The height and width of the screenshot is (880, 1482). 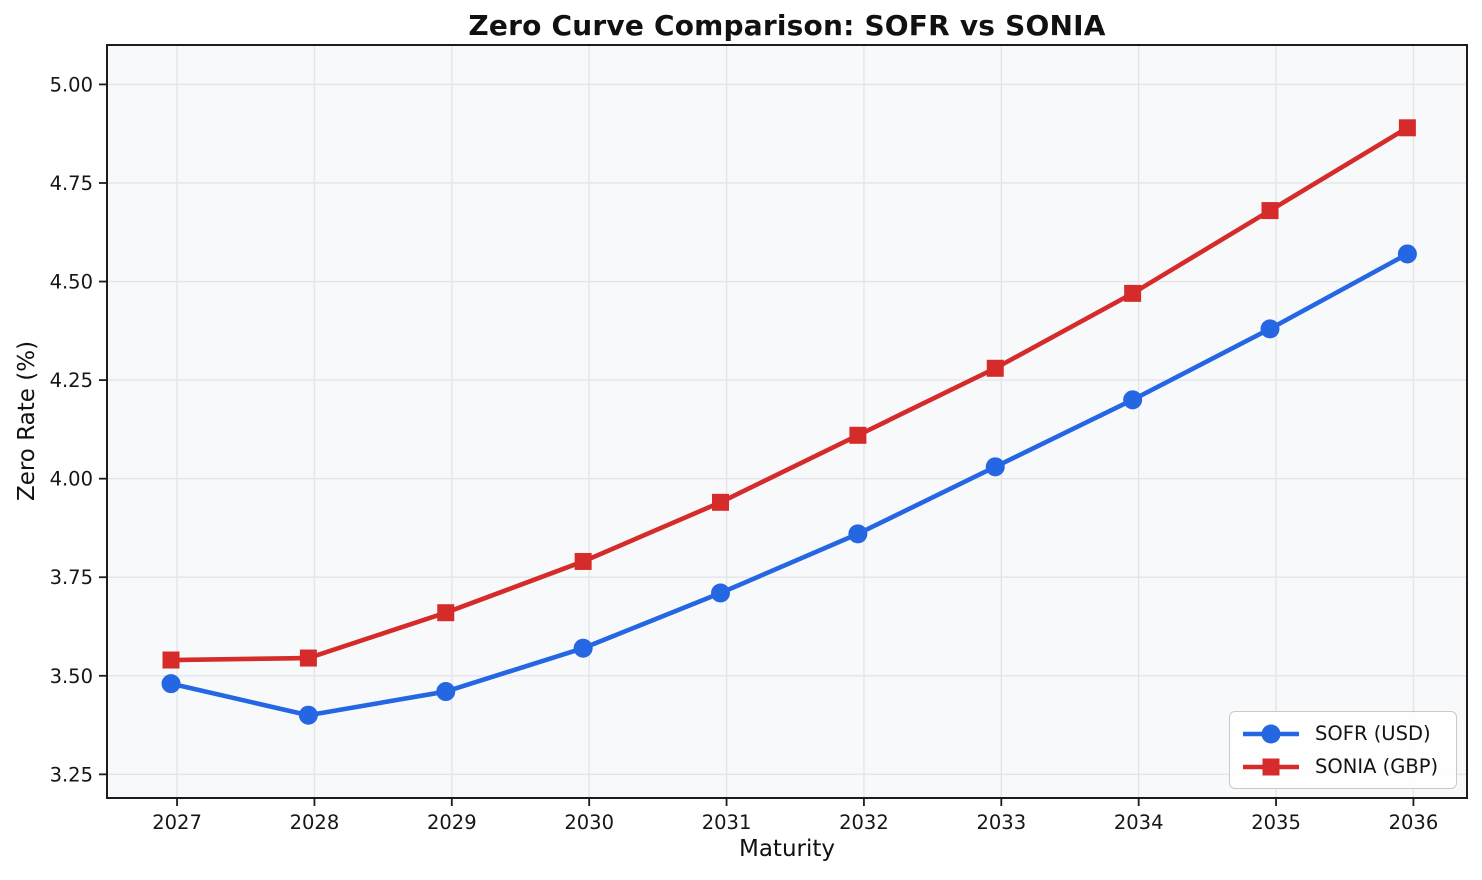 I want to click on x-tick-label: 2031, so click(x=727, y=822).